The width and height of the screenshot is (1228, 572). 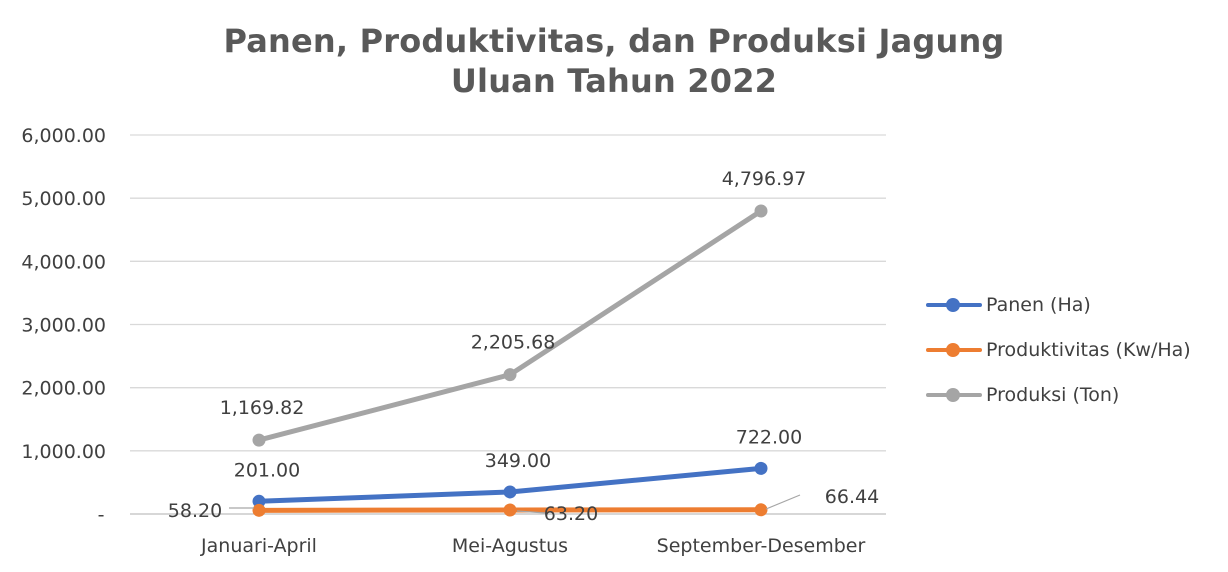 What do you see at coordinates (954, 304) in the screenshot?
I see `legend-marker-panen` at bounding box center [954, 304].